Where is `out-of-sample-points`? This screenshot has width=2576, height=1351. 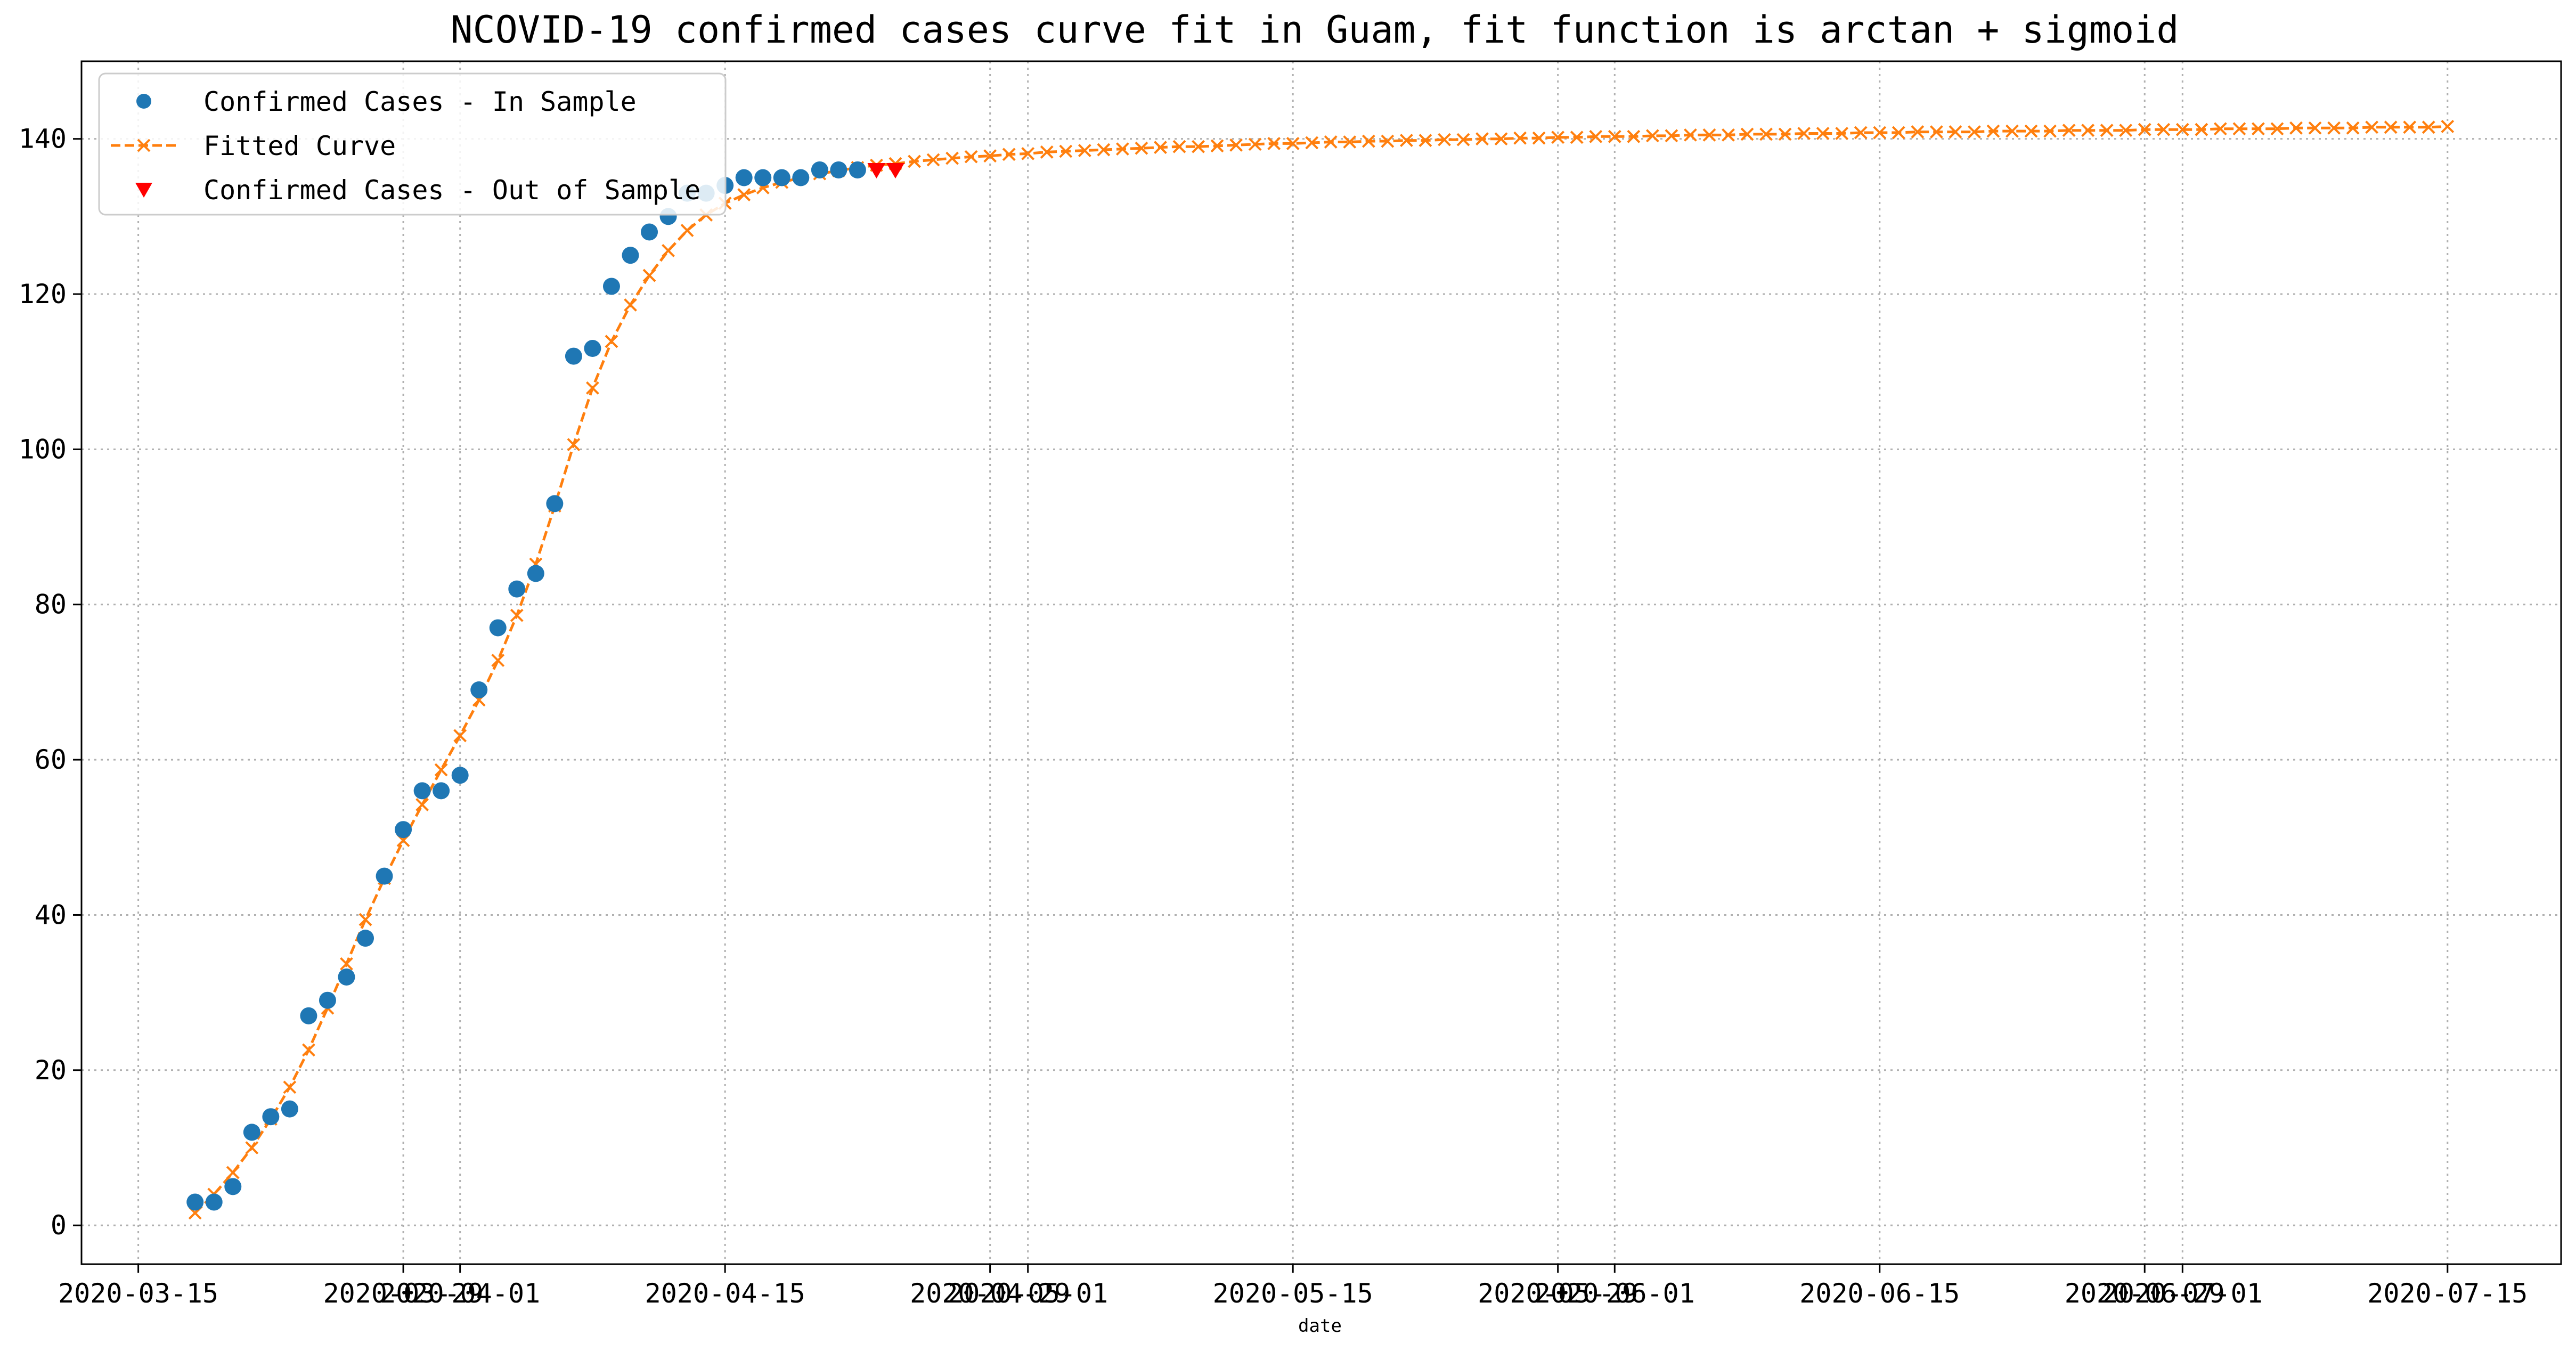 out-of-sample-points is located at coordinates (885, 170).